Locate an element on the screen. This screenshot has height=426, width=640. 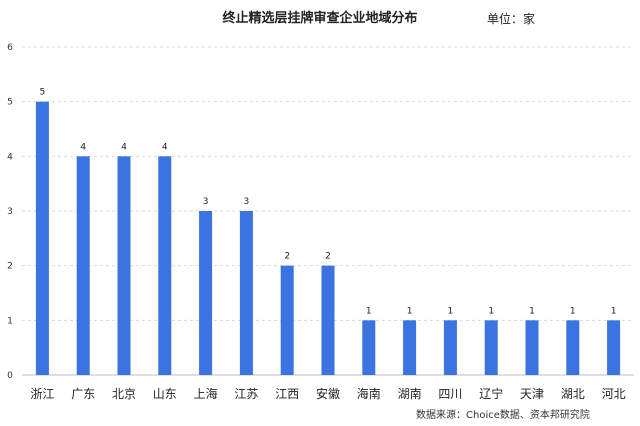
y-tick-label: 3 is located at coordinates (10, 212).